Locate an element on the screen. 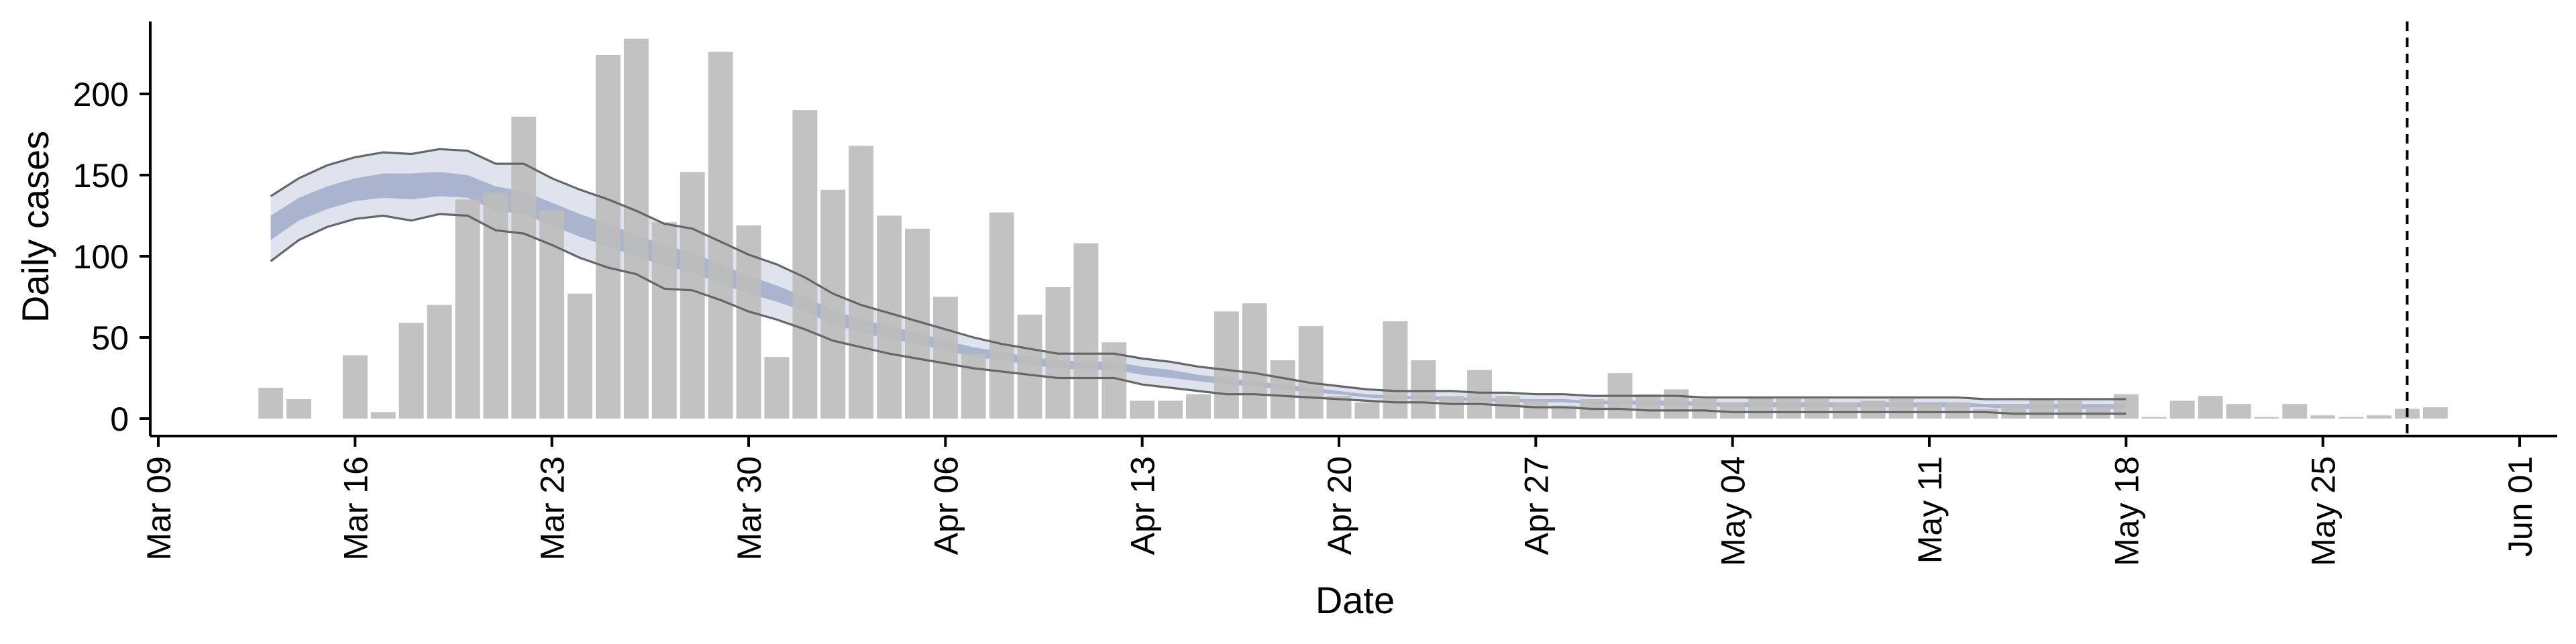 Image resolution: width=2576 pixels, height=644 pixels. x-tick-label-2020-05-11: May 11 is located at coordinates (1930, 510).